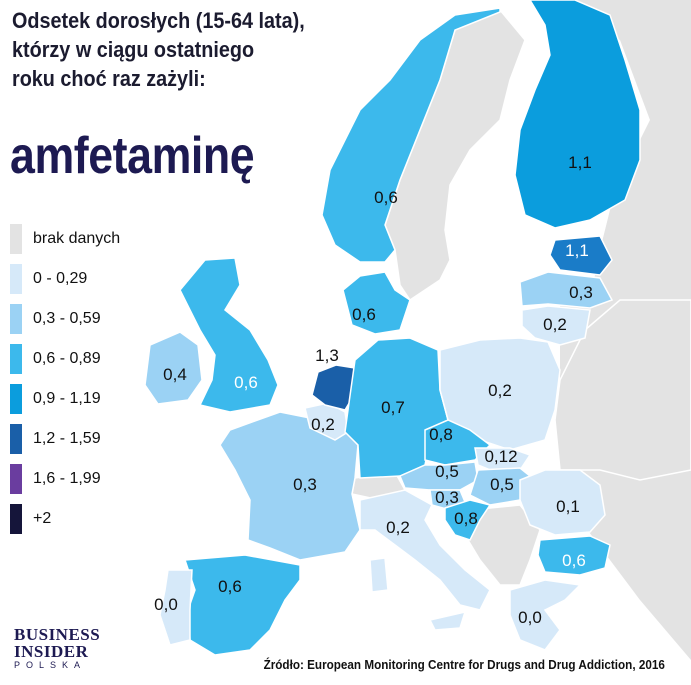 This screenshot has width=691, height=685. What do you see at coordinates (530, 617) in the screenshot?
I see `label-greece: 0,0` at bounding box center [530, 617].